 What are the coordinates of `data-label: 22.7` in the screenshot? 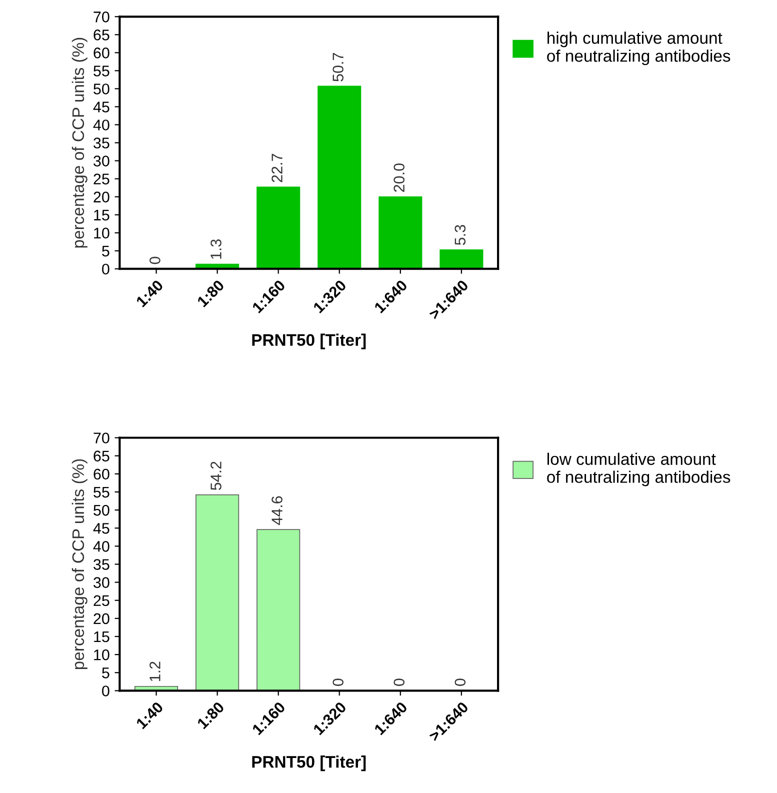 It's located at (277, 168).